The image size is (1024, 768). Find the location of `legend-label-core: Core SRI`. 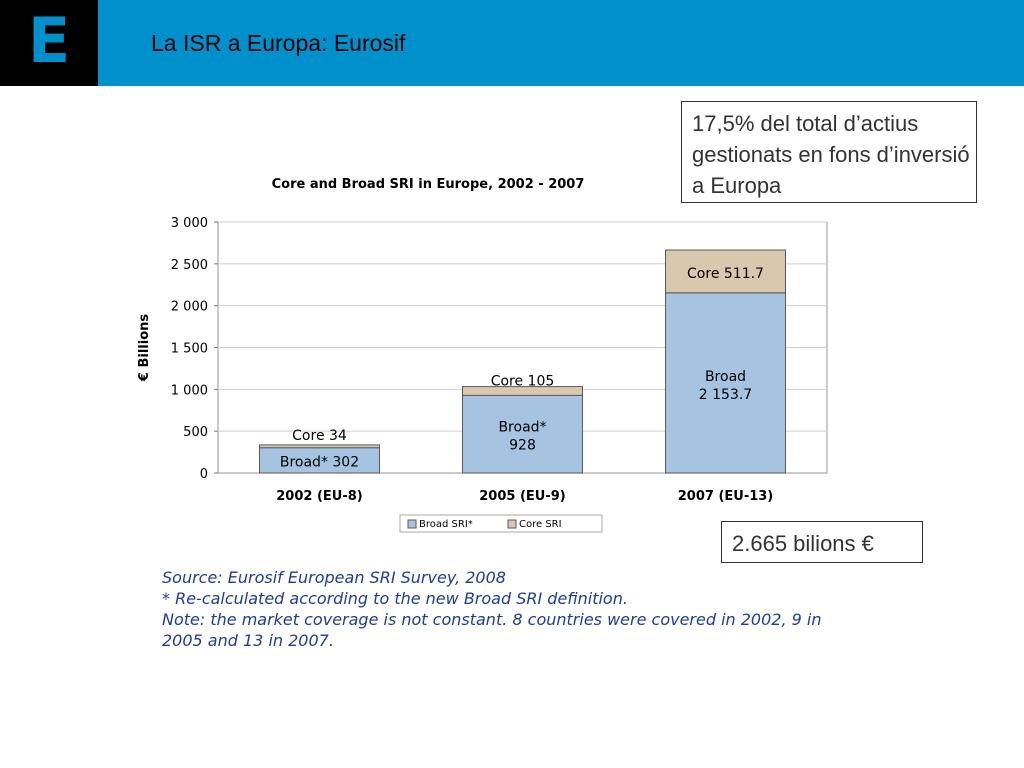

legend-label-core: Core SRI is located at coordinates (540, 524).